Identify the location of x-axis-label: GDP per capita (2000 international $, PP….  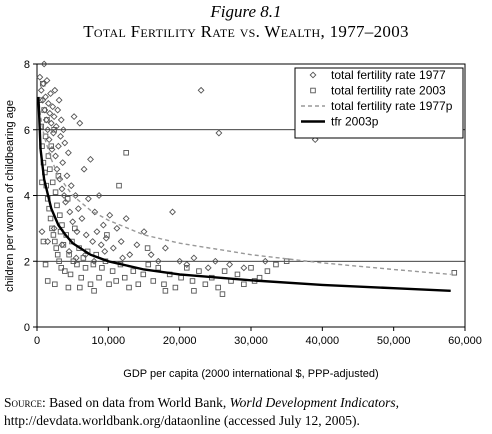
(250, 374).